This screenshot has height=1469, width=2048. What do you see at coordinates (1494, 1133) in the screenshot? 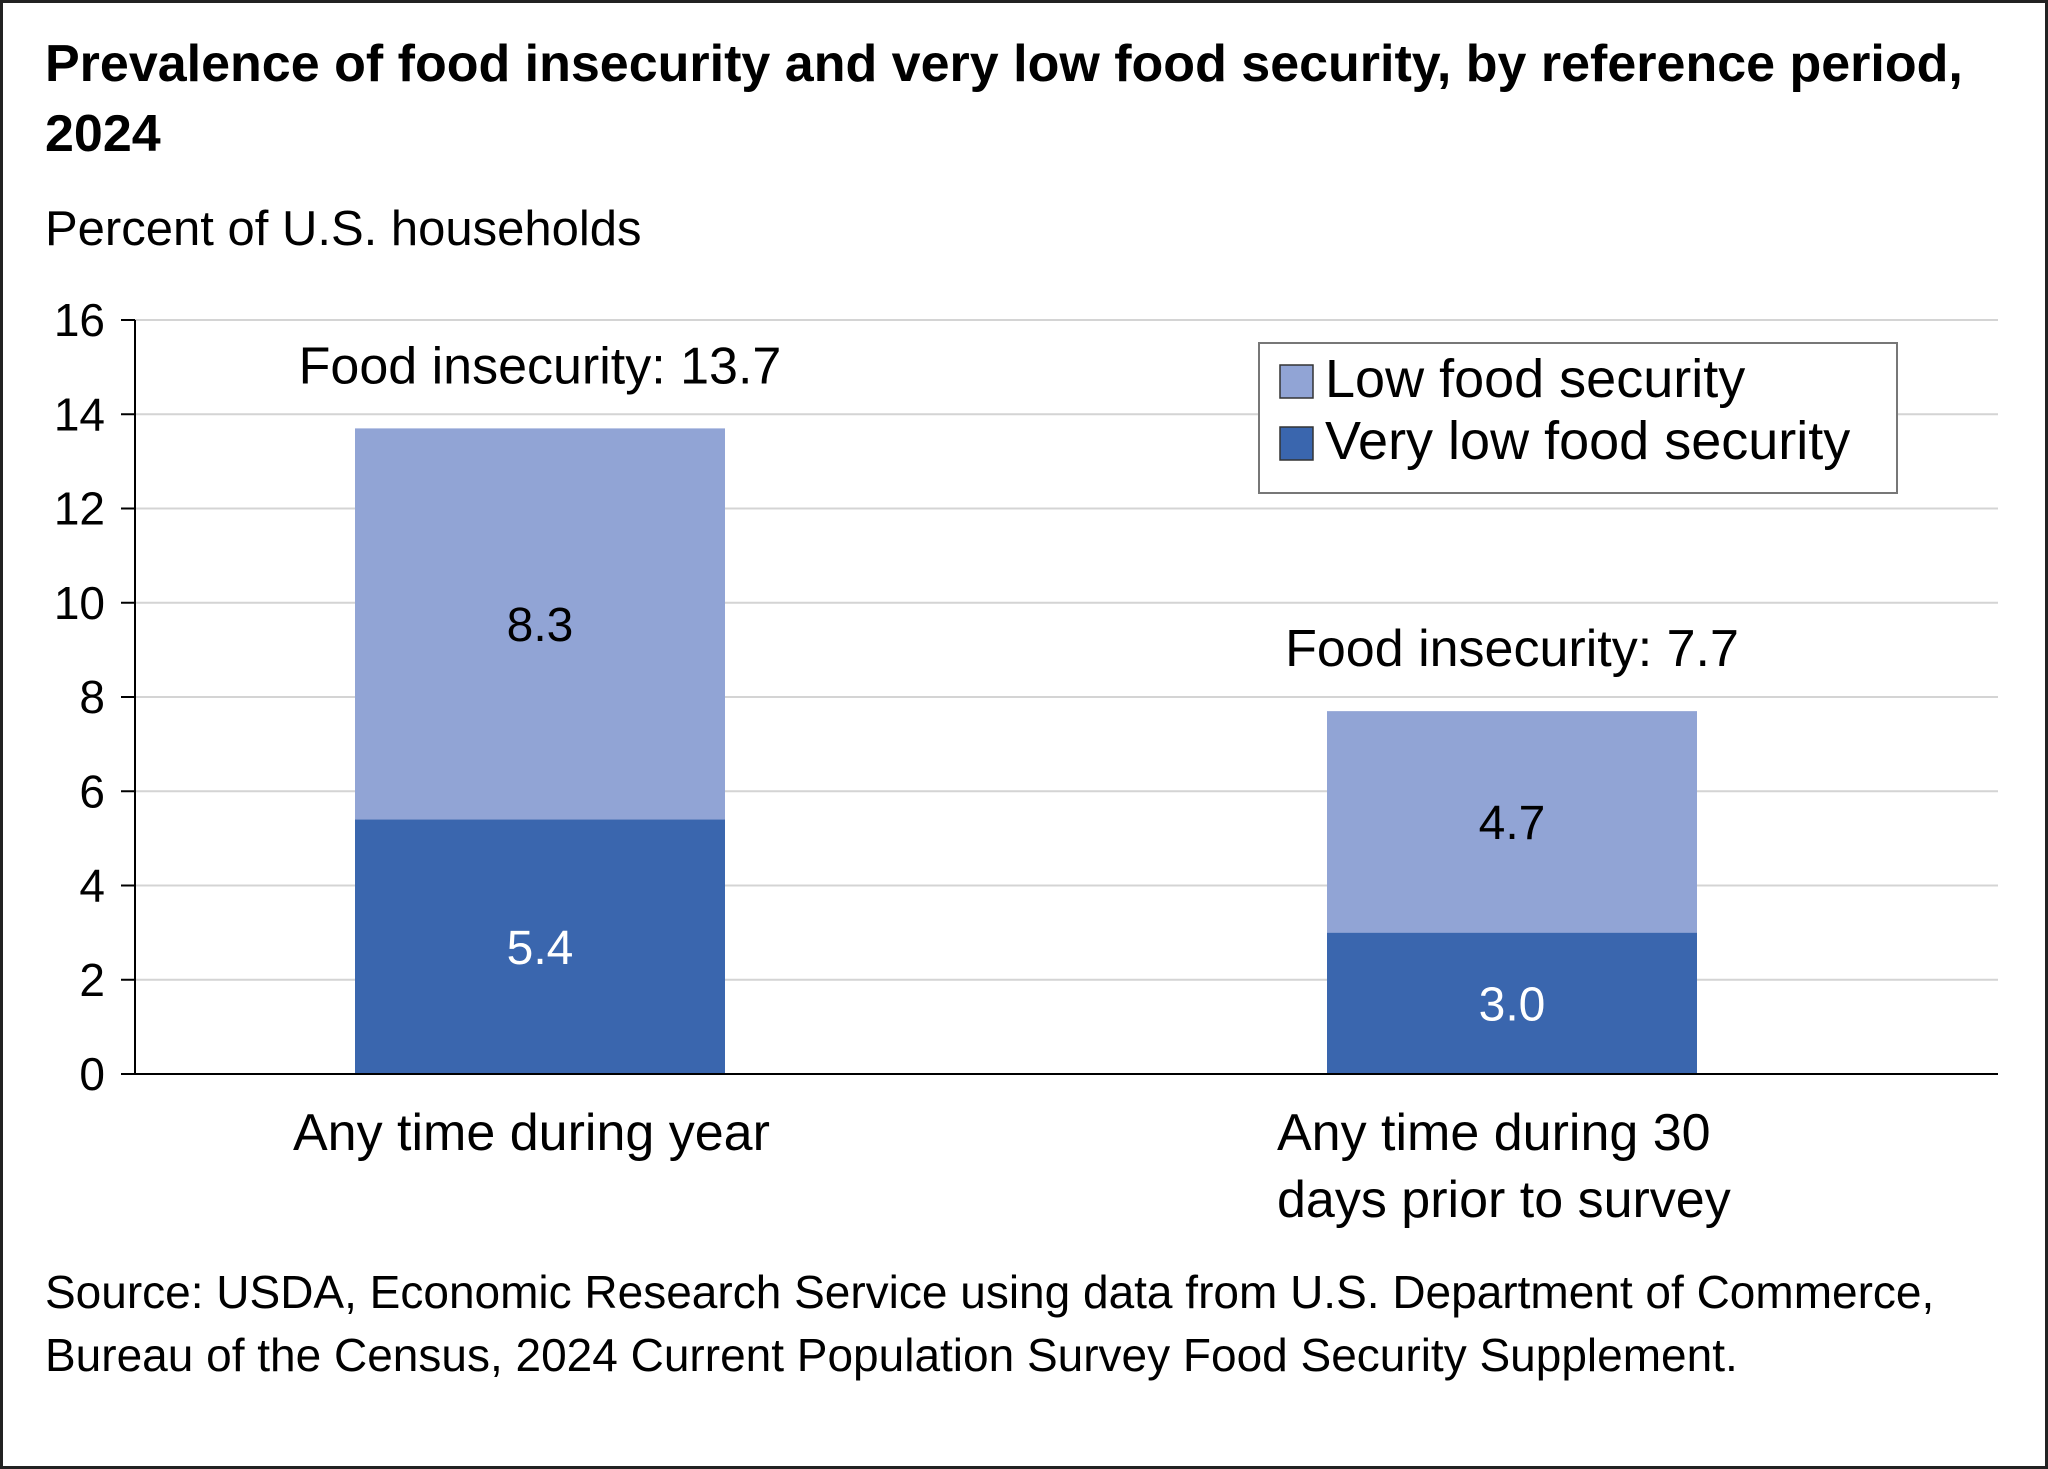
I see `x-category-label: Any time during 30` at bounding box center [1494, 1133].